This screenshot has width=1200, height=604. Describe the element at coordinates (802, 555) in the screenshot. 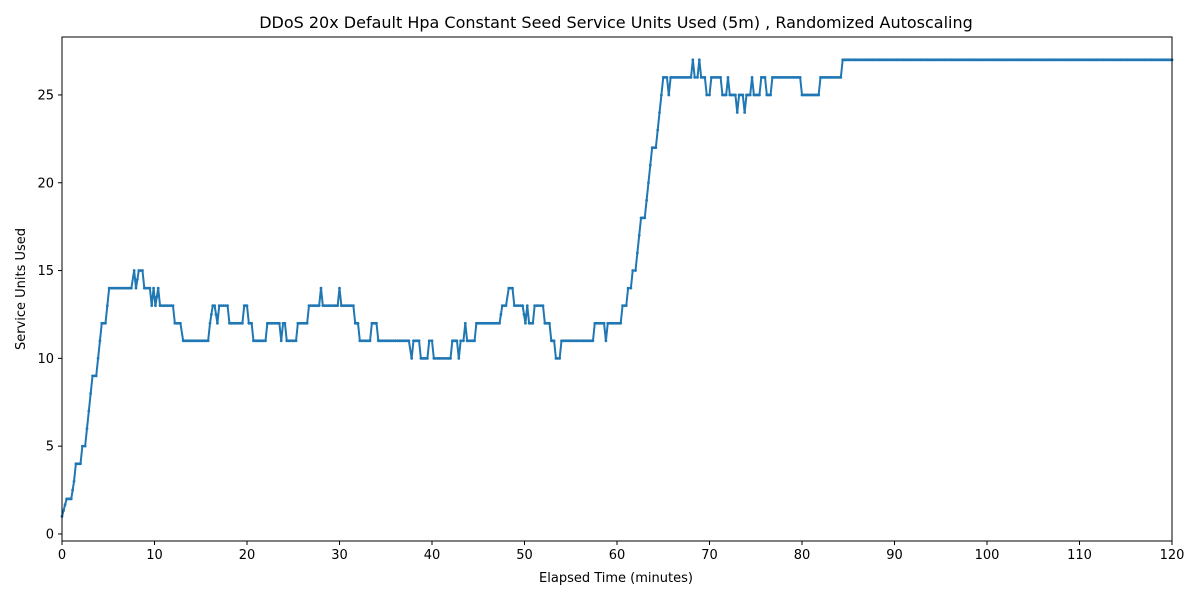

I see `x-tick-label: 80` at that location.